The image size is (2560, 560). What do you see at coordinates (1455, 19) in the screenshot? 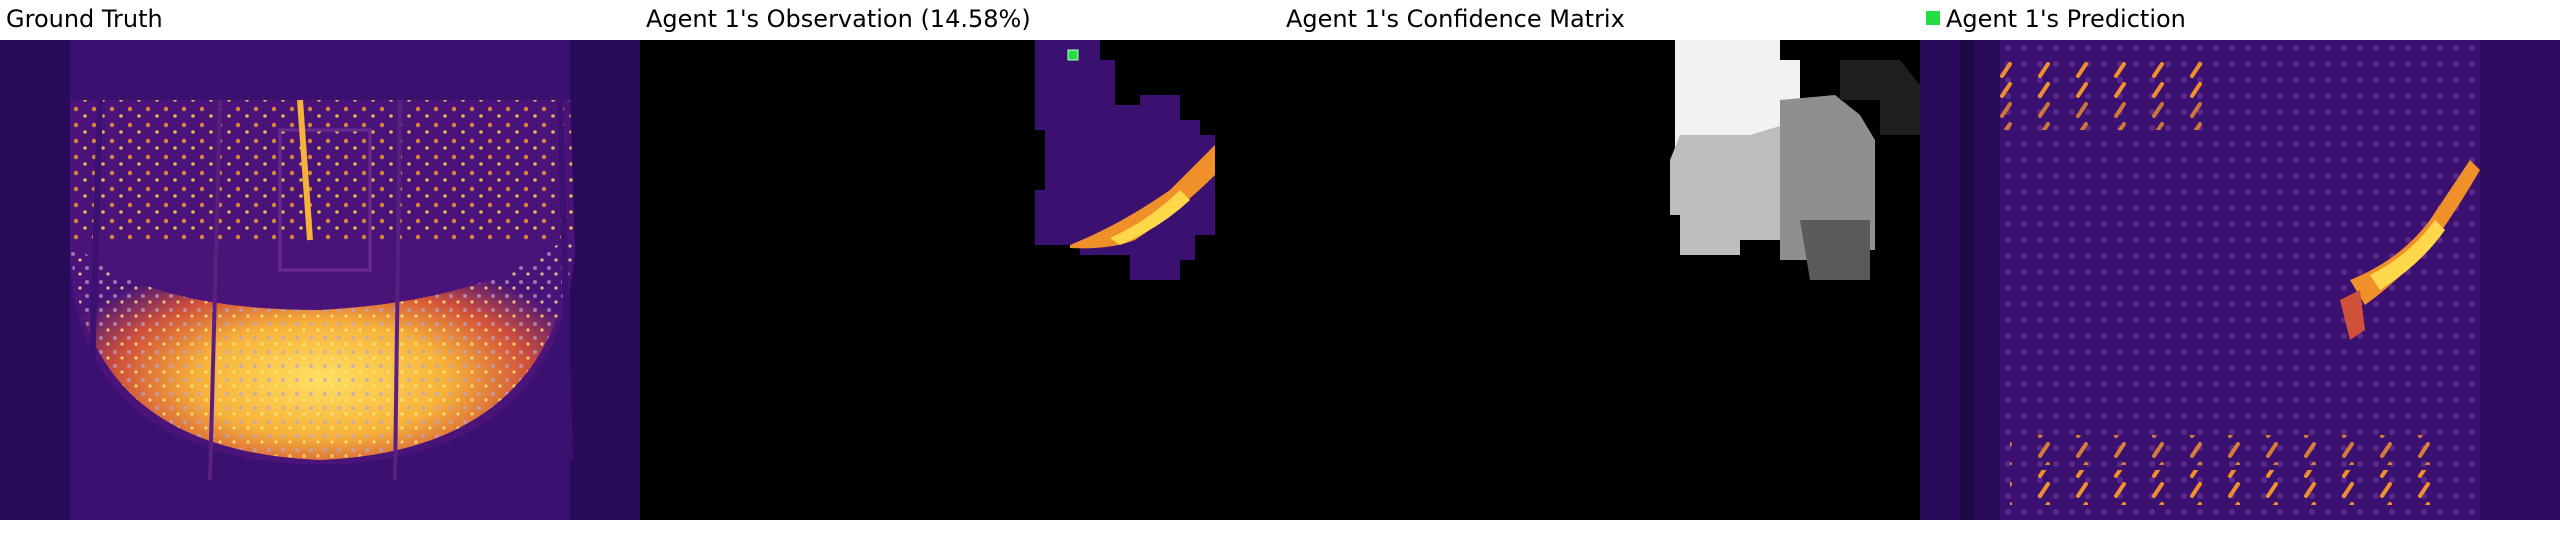
I see `panel-title-confidence: Agent 1's Confidence Matrix` at bounding box center [1455, 19].